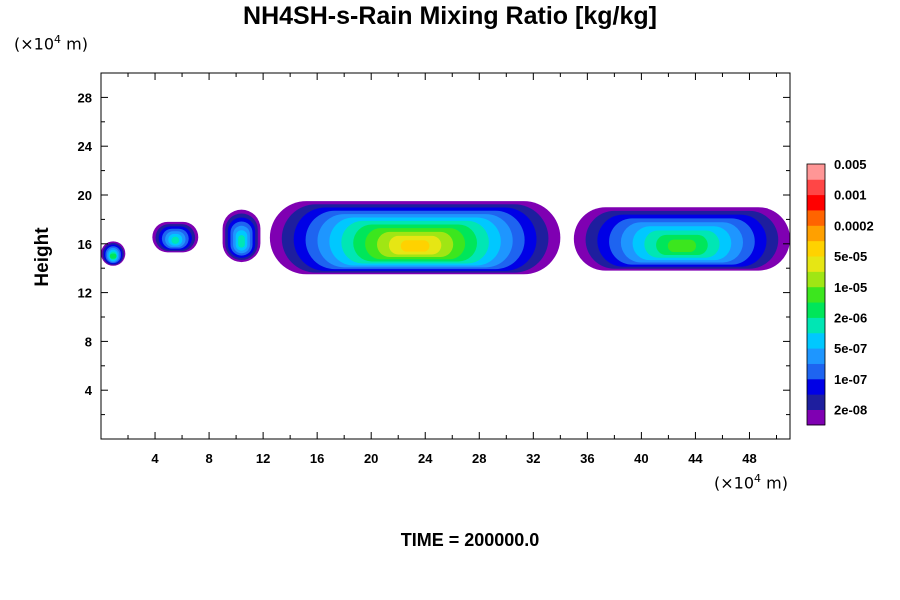 The image size is (900, 600). What do you see at coordinates (850, 348) in the screenshot?
I see `colorbar-label: 5e-07` at bounding box center [850, 348].